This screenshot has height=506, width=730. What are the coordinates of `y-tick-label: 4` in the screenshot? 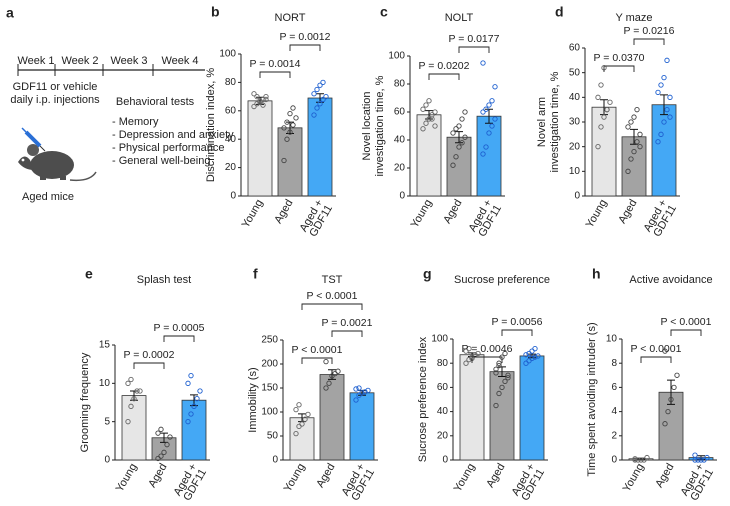 It's located at (614, 411).